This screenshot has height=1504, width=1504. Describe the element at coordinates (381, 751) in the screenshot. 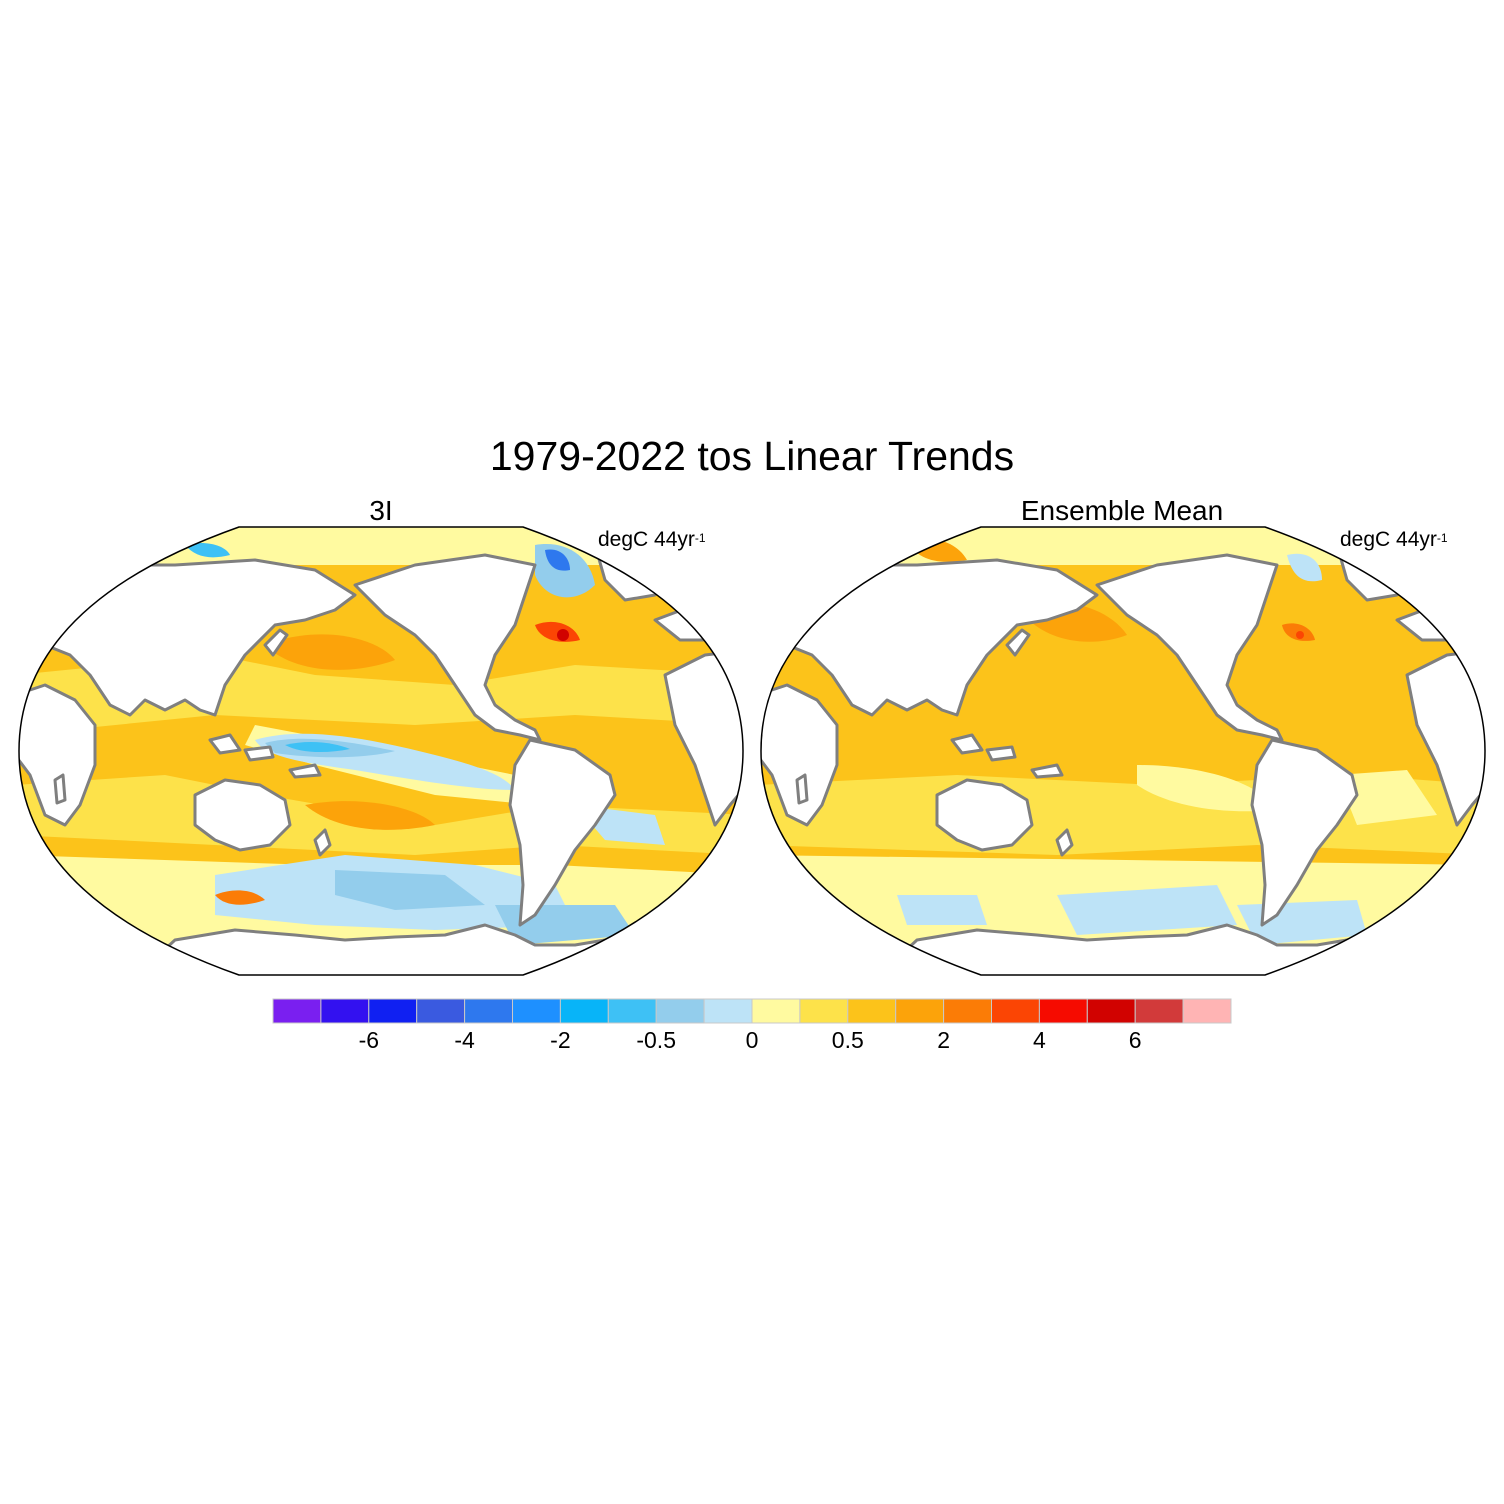

I see `map-3i` at that location.